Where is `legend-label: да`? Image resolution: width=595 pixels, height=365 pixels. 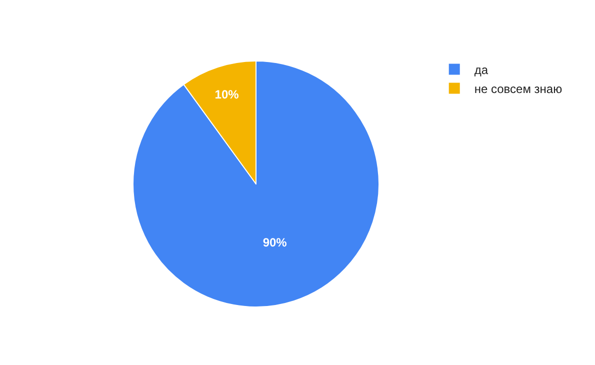 legend-label: да is located at coordinates (481, 69).